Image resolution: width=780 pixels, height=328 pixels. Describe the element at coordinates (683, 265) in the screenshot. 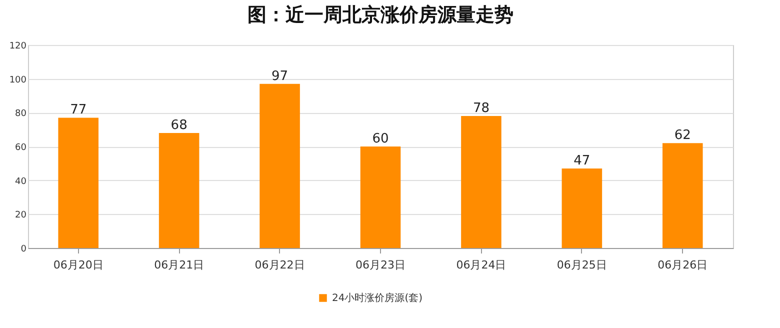

I see `x-tick-label: 06月26日` at that location.